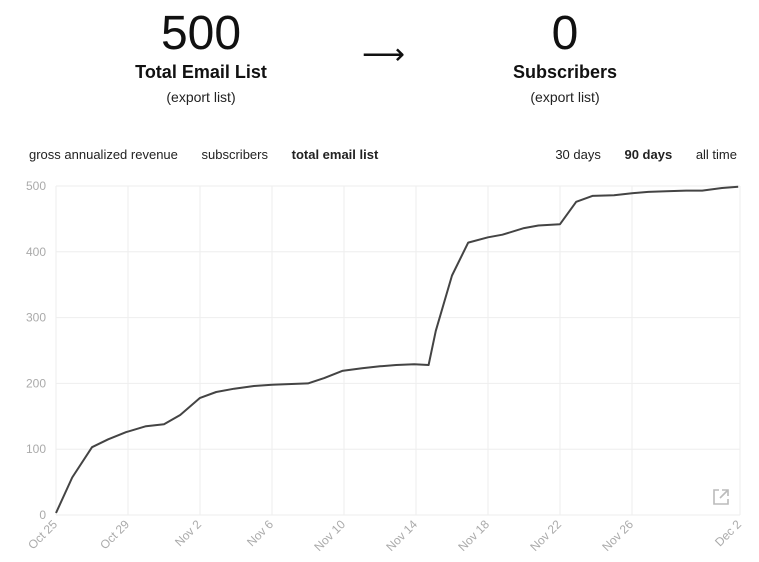 Image resolution: width=759 pixels, height=562 pixels. I want to click on tab-total-email-list: total email list, so click(335, 154).